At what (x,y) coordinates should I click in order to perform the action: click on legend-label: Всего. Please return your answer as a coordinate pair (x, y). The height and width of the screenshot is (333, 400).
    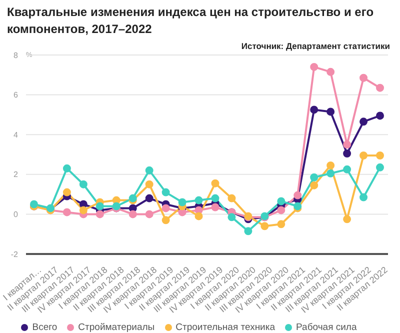
    Looking at the image, I should click on (45, 327).